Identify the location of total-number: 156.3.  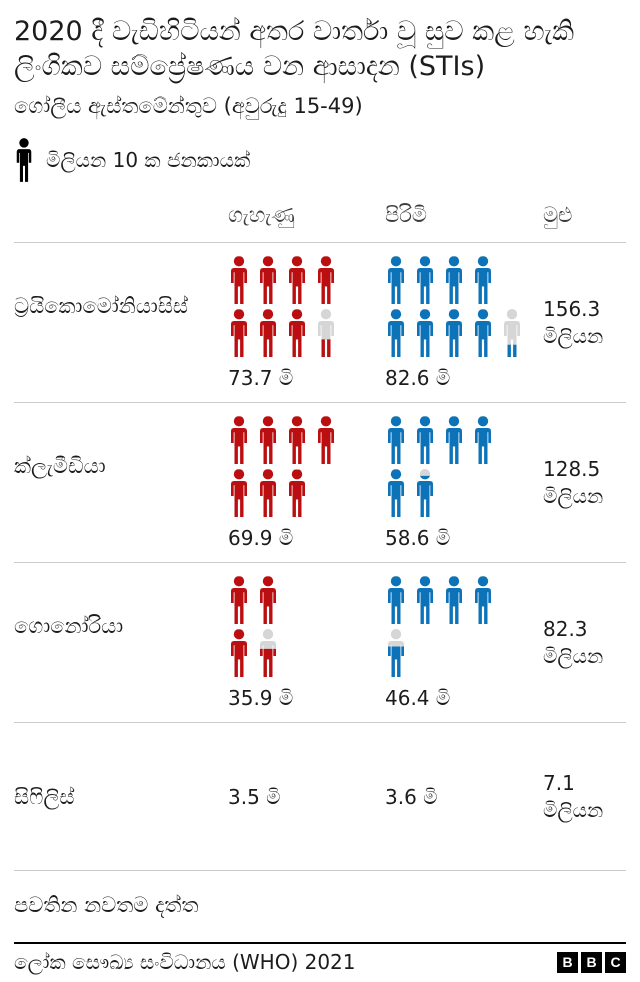
(572, 309).